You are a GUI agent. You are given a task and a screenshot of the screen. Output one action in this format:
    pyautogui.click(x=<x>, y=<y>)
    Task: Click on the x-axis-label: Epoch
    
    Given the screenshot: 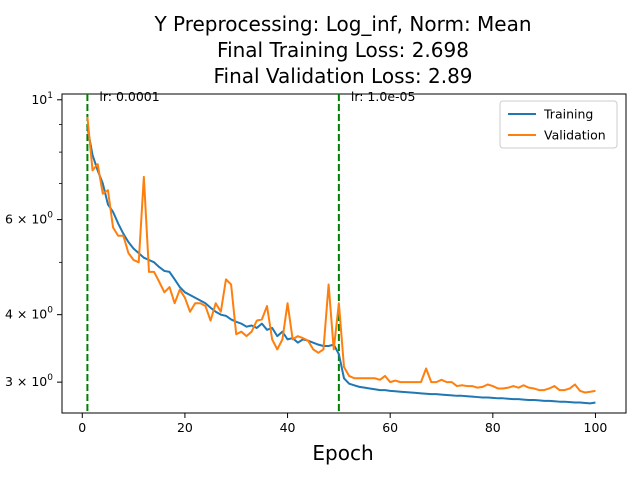 What is the action you would take?
    pyautogui.click(x=342, y=453)
    